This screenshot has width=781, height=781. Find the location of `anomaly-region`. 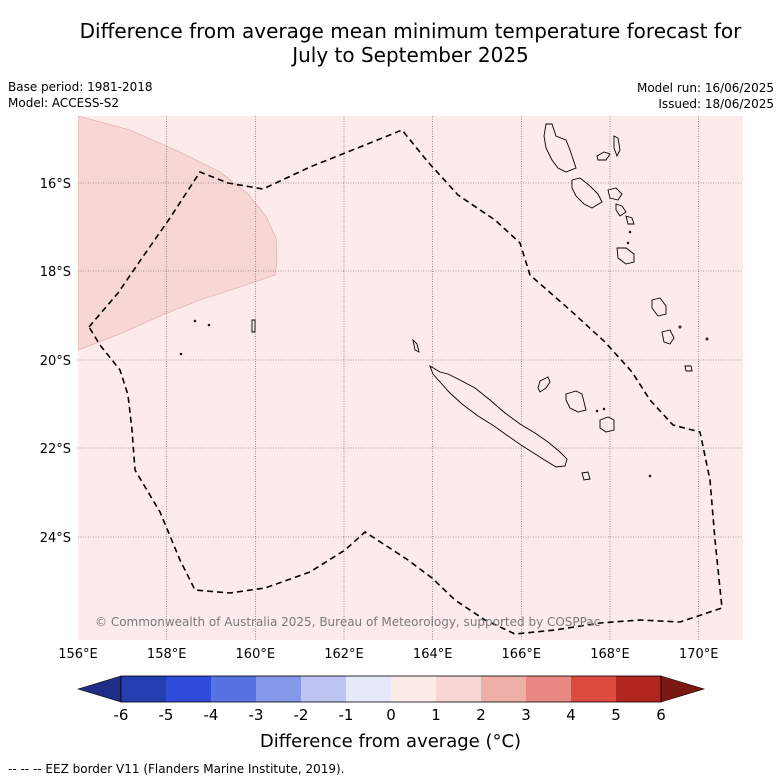

anomaly-region is located at coordinates (178, 233).